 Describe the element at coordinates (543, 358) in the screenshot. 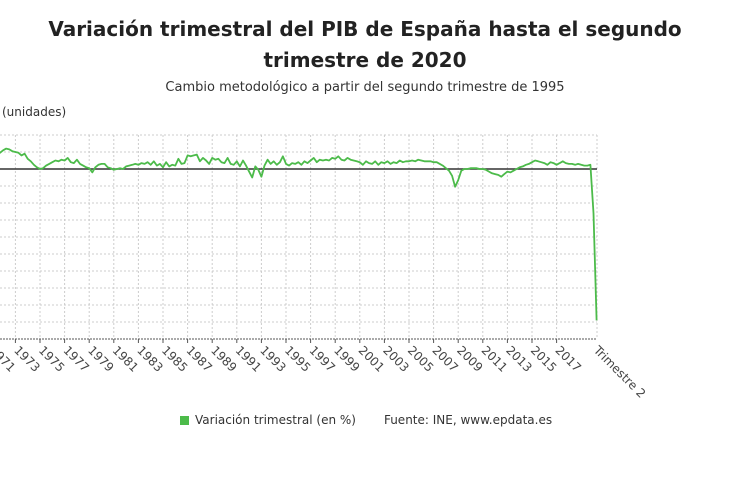

I see `x-tick-label: 2015` at that location.